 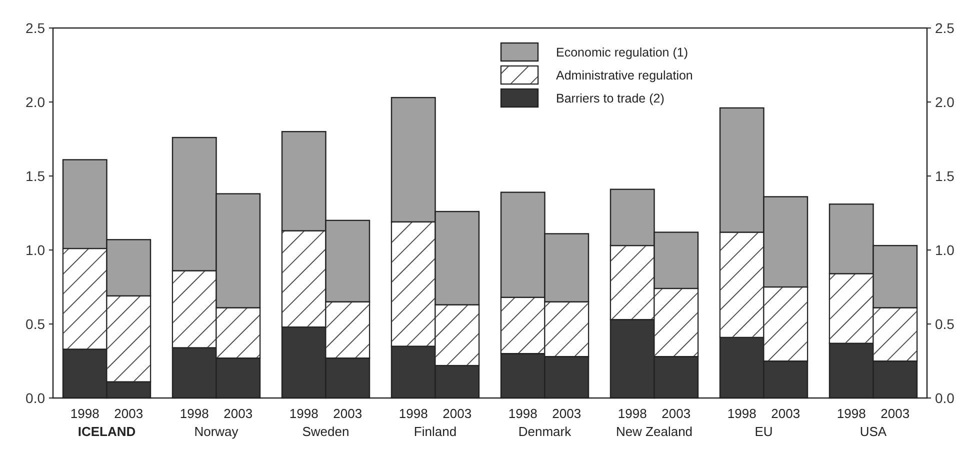 What do you see at coordinates (36, 398) in the screenshot?
I see `y-tick-label: 0.0` at bounding box center [36, 398].